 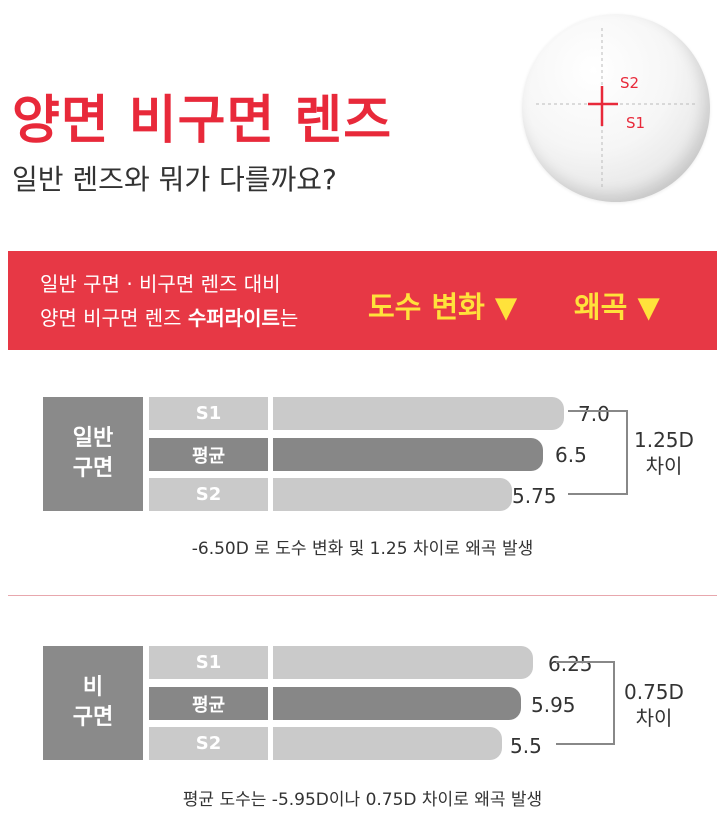 What do you see at coordinates (174, 179) in the screenshot?
I see `page-subtitle: 일반 렌즈와 뭐가 다를까요?` at bounding box center [174, 179].